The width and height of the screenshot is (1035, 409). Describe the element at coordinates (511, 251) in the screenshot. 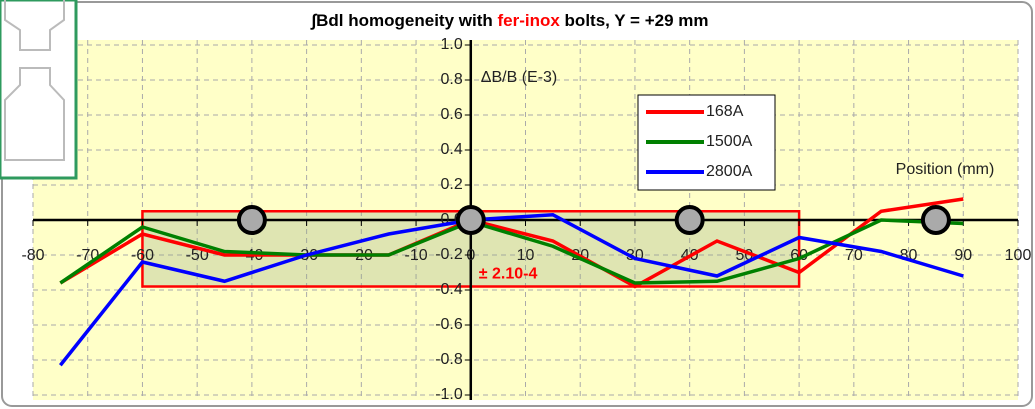

I see `series-line` at that location.